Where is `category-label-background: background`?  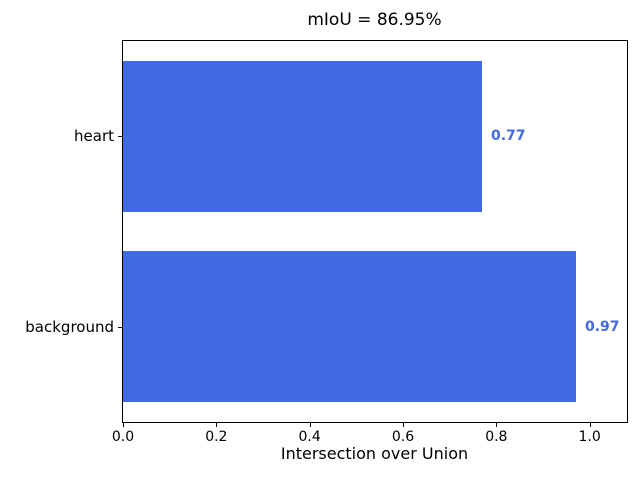 category-label-background: background is located at coordinates (69, 326).